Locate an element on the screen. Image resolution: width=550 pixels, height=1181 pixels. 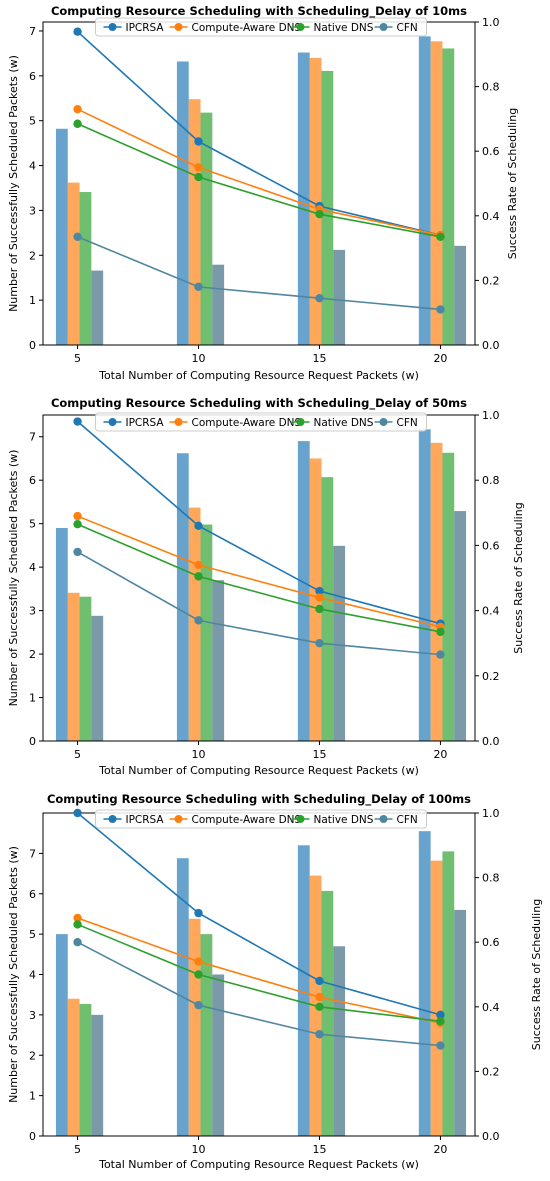
x-tick-label: 10 is located at coordinates (199, 754).